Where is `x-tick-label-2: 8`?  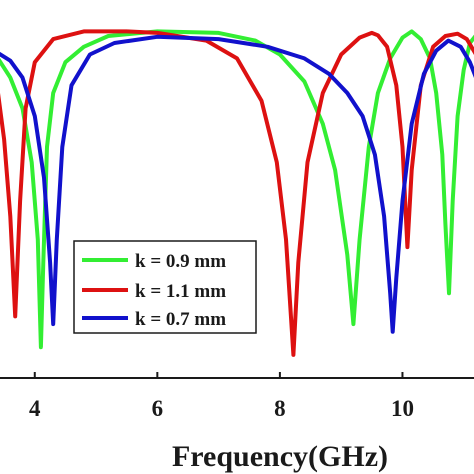 x-tick-label-2: 8 is located at coordinates (280, 408).